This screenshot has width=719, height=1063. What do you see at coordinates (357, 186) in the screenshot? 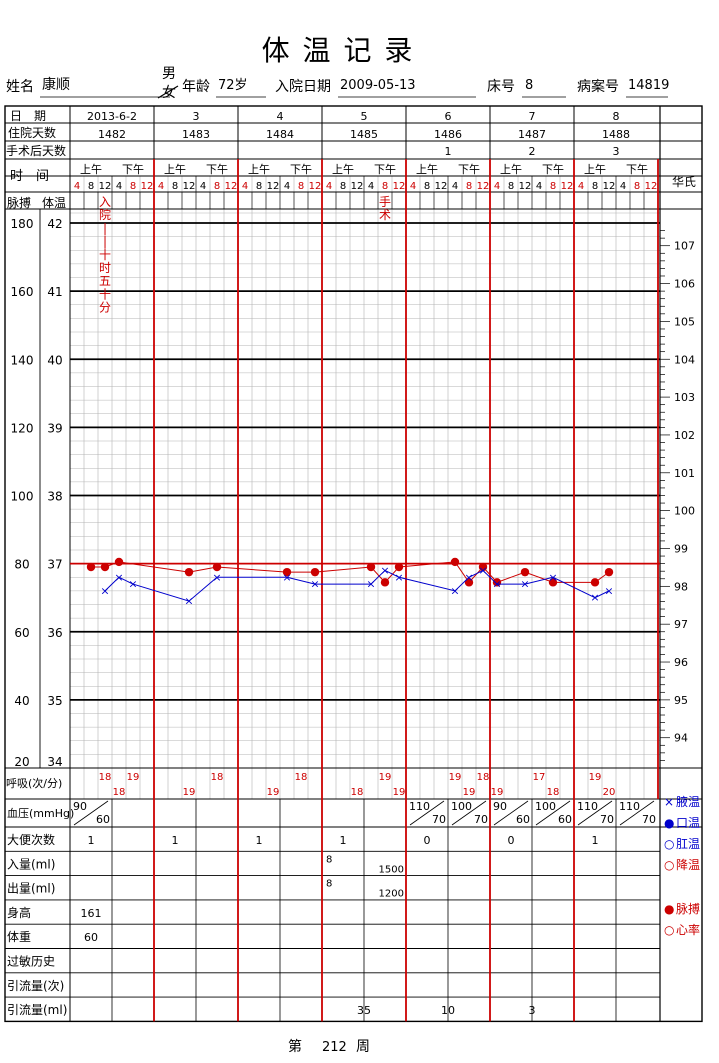
I see `hour-20: 12` at bounding box center [357, 186].